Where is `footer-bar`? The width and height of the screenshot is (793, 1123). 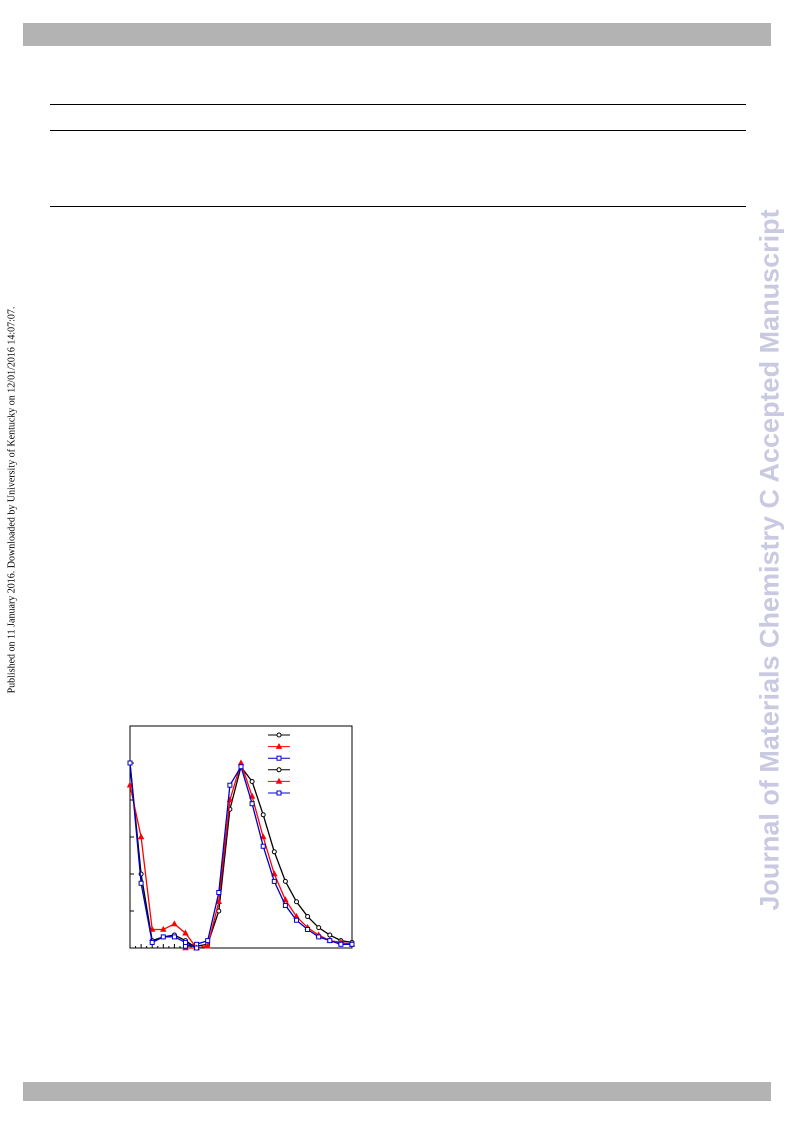
footer-bar is located at coordinates (397, 1091).